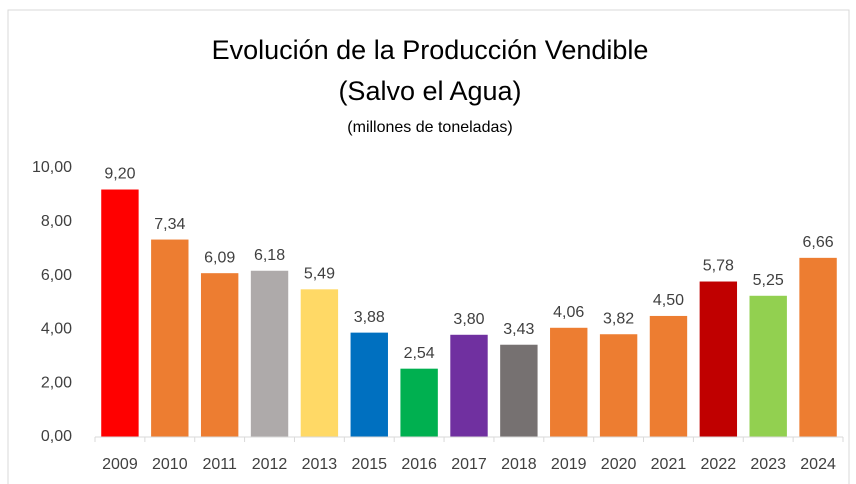 This screenshot has width=856, height=484. I want to click on value-label: 5,49, so click(319, 274).